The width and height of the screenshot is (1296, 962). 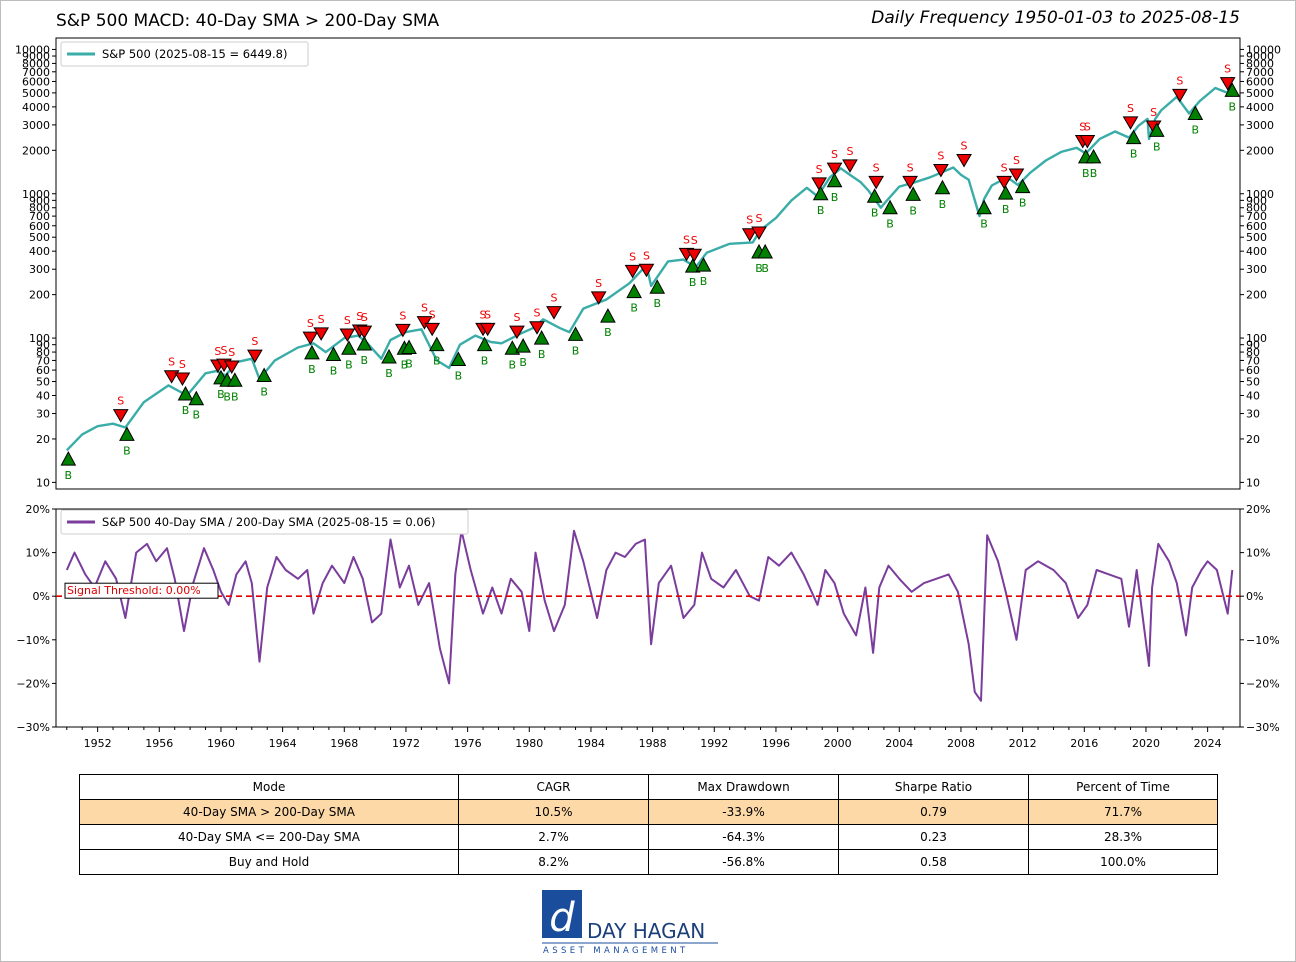 What do you see at coordinates (32, 49) in the screenshot?
I see `y-tick-label: 10000` at bounding box center [32, 49].